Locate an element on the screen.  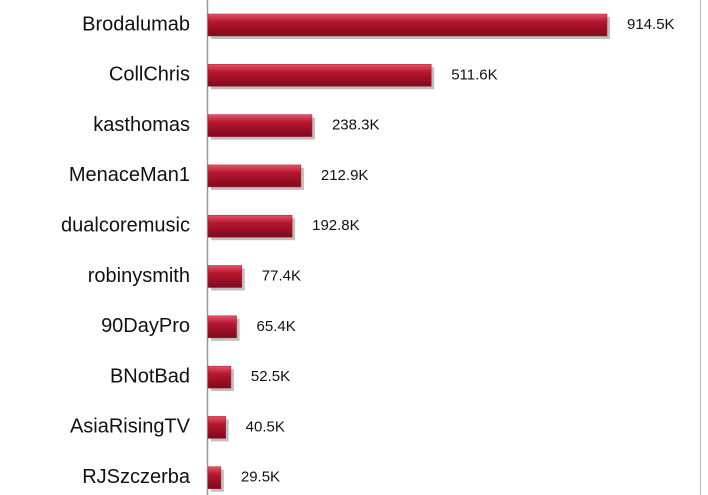
value-label: 238.3K is located at coordinates (356, 125).